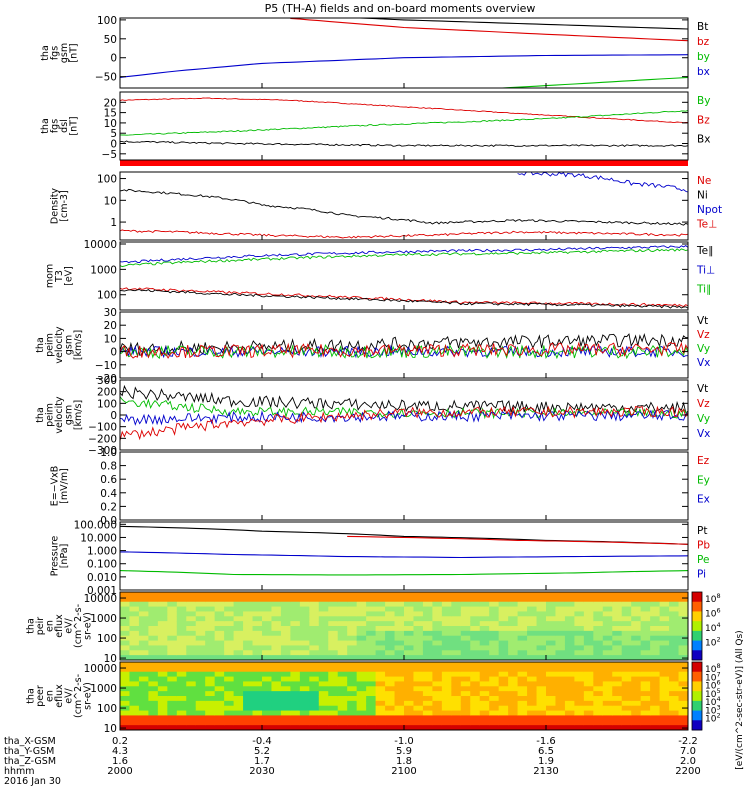  What do you see at coordinates (703, 57) in the screenshot?
I see `legend-fgs-2: by` at bounding box center [703, 57].